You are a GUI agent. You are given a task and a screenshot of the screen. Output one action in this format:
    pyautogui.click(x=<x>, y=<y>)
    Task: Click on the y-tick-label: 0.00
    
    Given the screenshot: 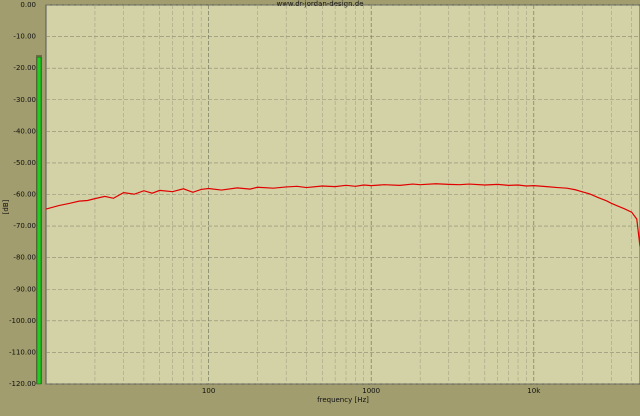 What is the action you would take?
    pyautogui.click(x=28, y=5)
    